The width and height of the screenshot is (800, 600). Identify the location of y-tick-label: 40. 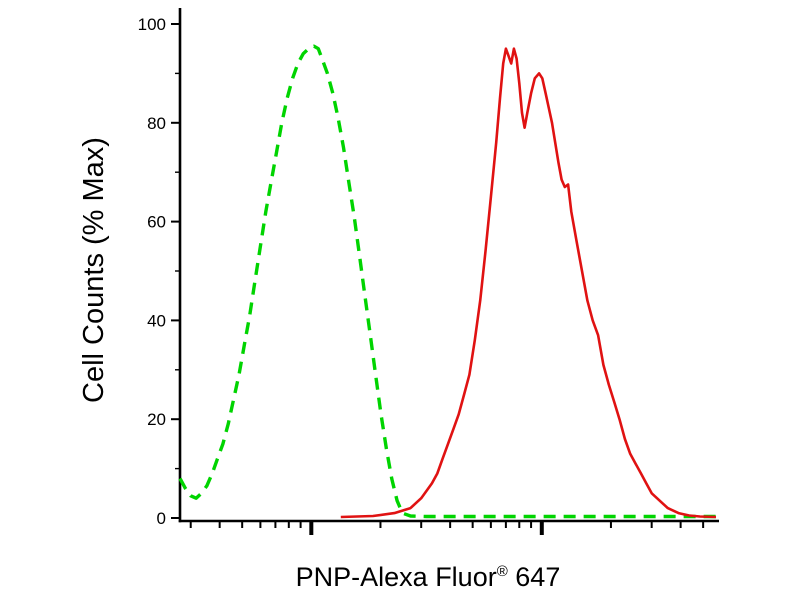
(156, 320).